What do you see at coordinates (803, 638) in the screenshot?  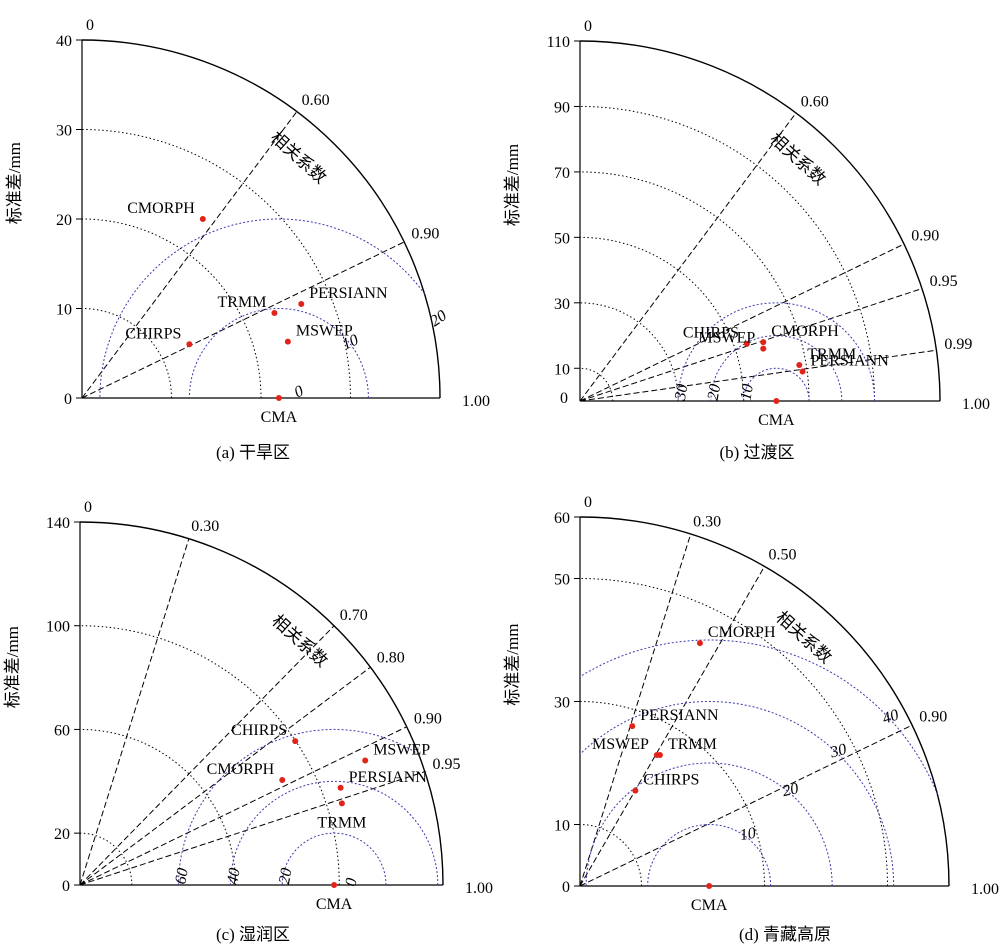 I see `corr-axis-title: 相关系数` at bounding box center [803, 638].